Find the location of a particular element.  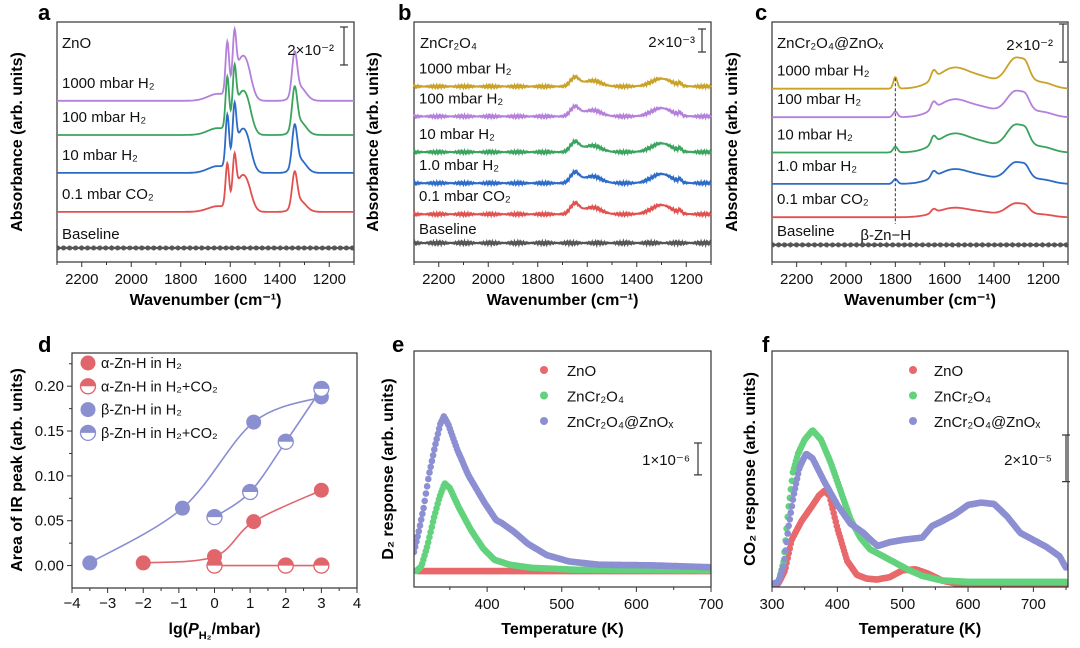

x-tick-label: 300 is located at coordinates (771, 604).